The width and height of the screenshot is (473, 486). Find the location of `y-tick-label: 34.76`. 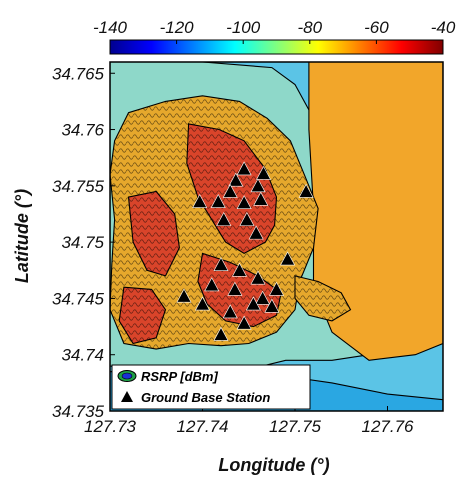

y-tick-label: 34.76 is located at coordinates (82, 130).